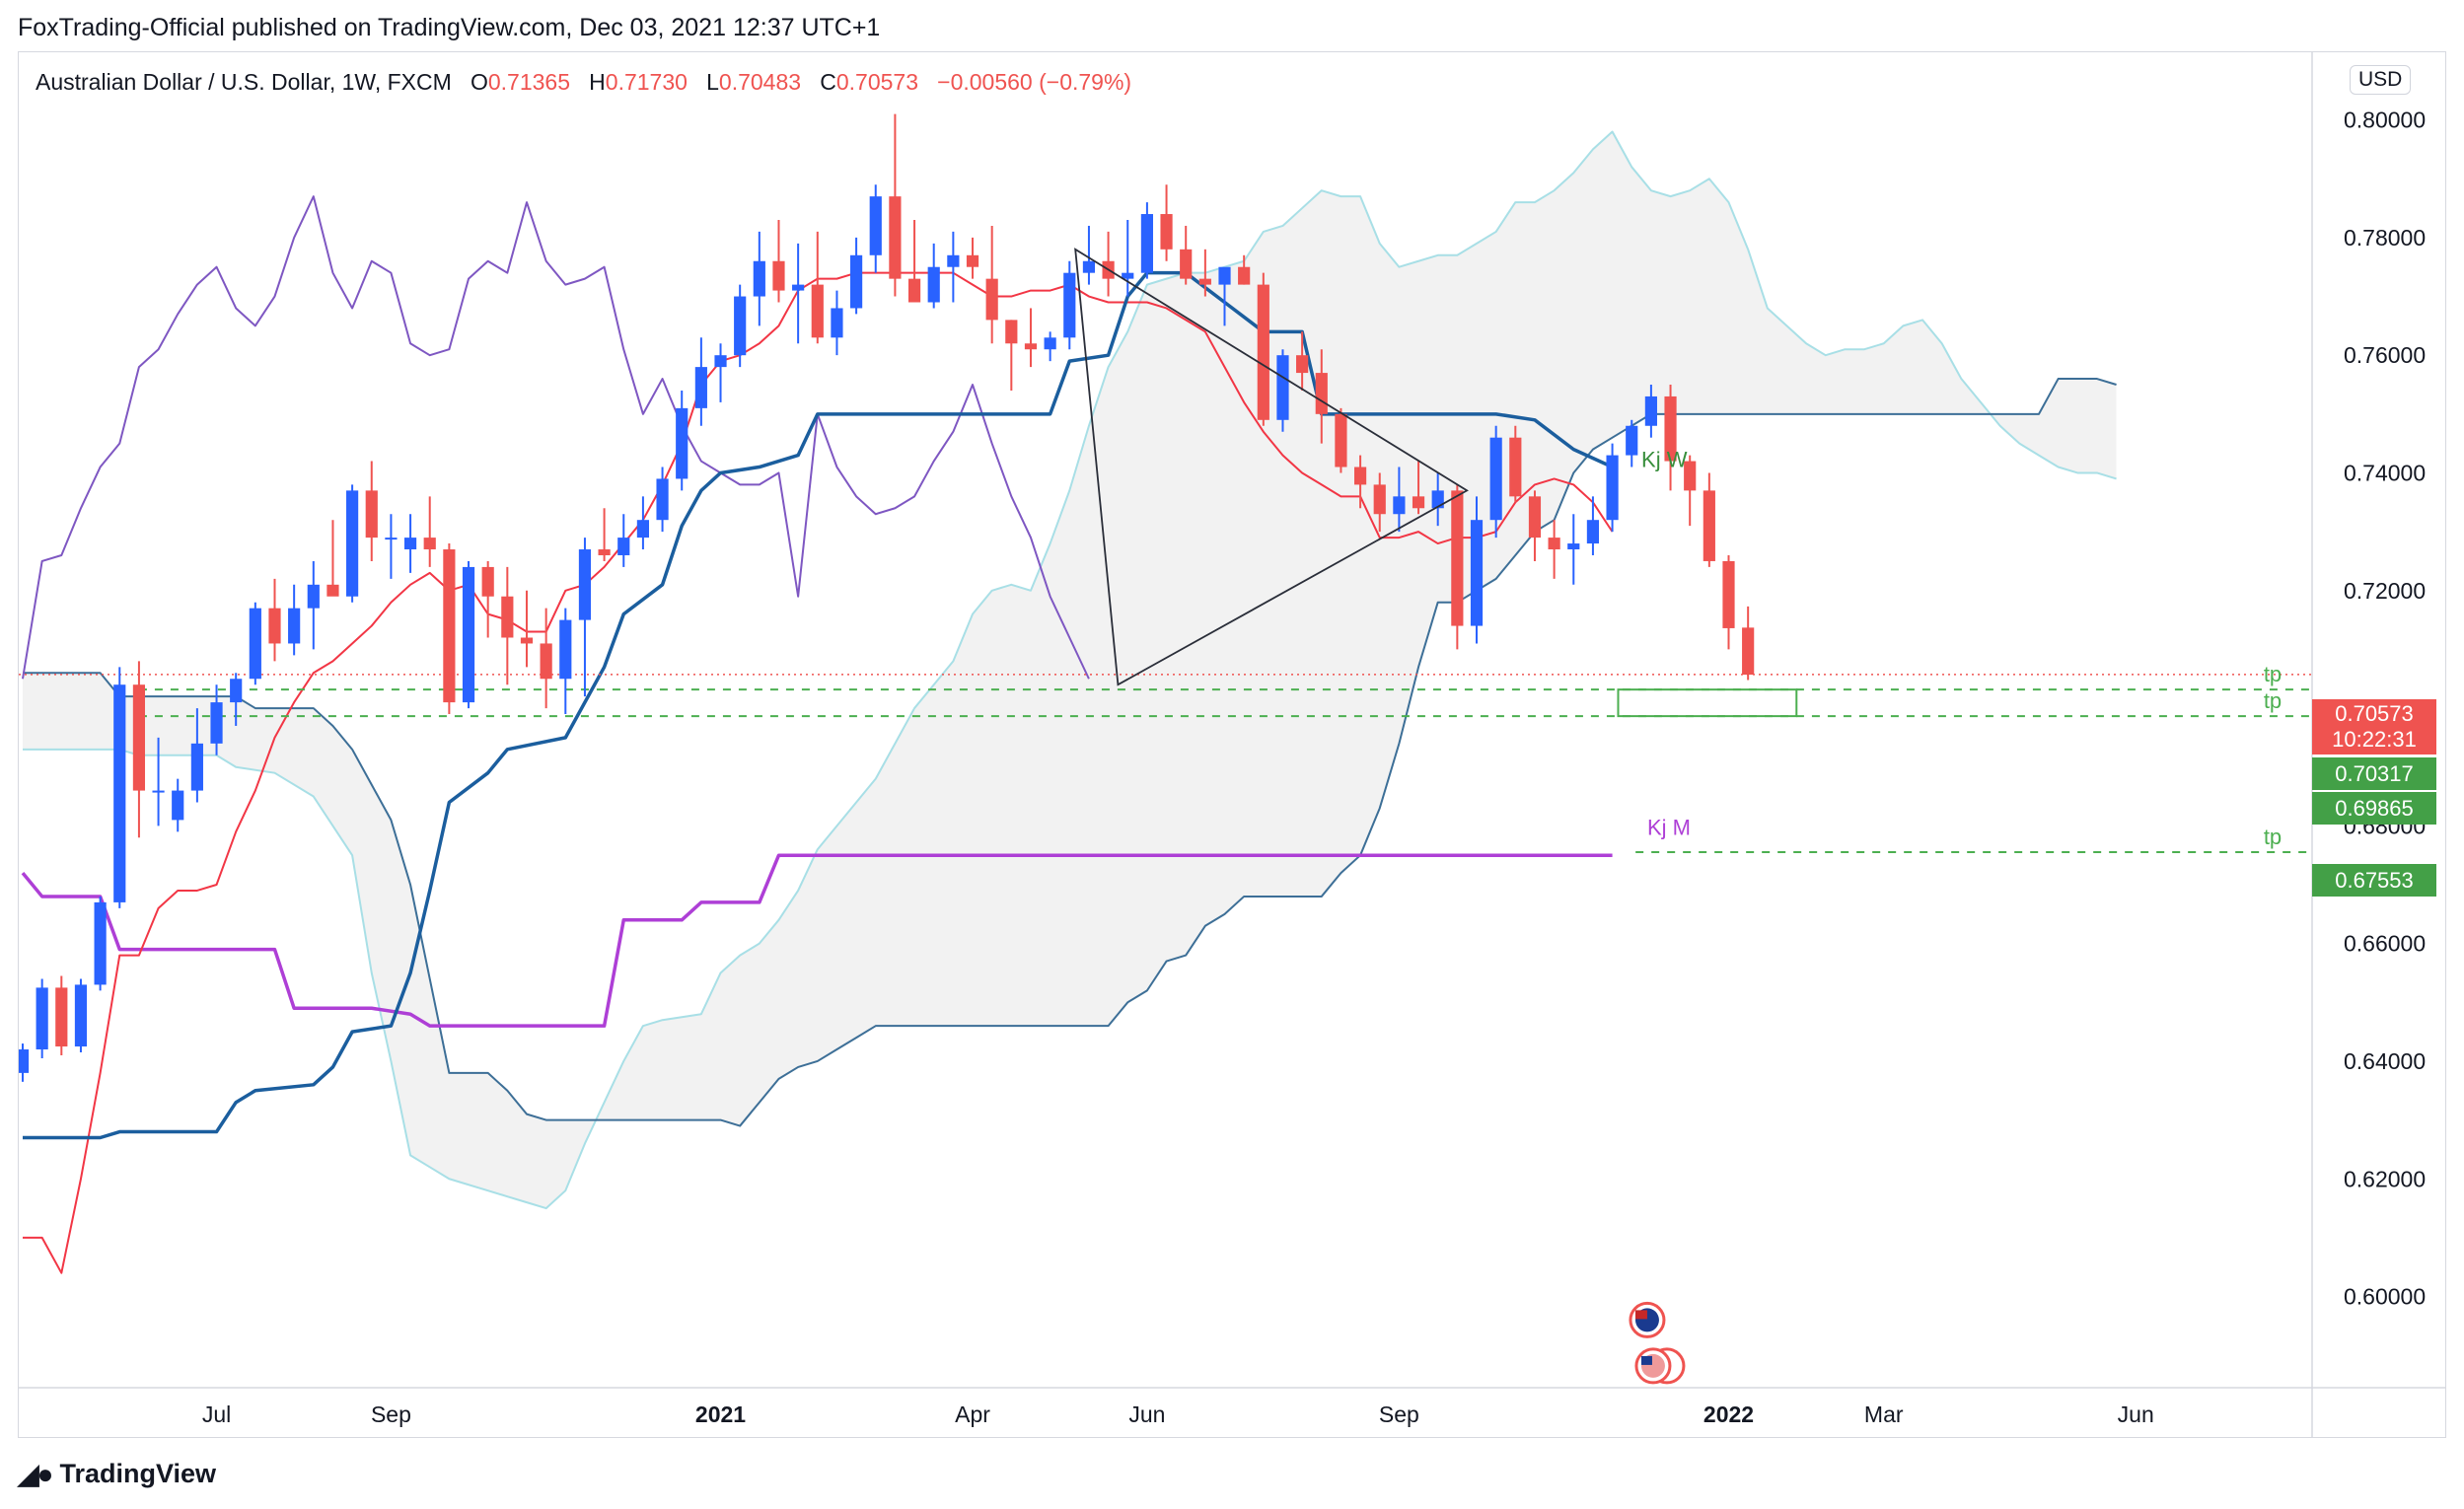  Describe the element at coordinates (2385, 1061) in the screenshot. I see `price-tick-label: 0.64000` at that location.